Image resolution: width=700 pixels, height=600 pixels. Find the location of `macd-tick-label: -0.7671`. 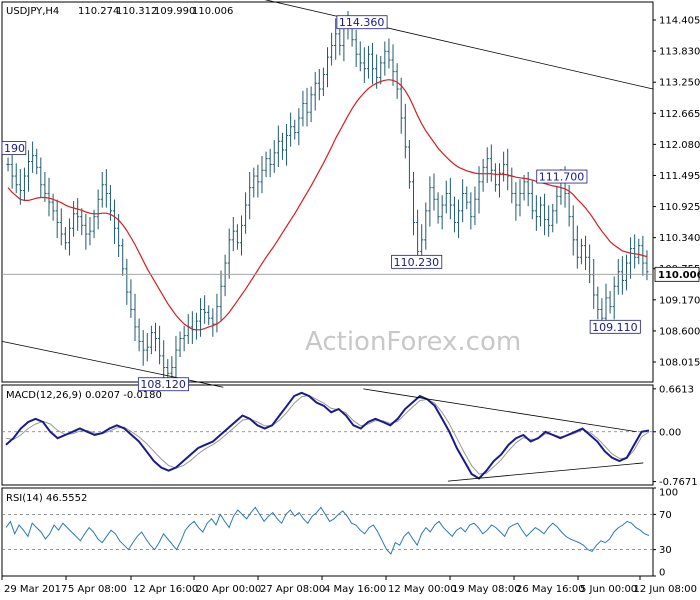

macd-tick-label: -0.7671 is located at coordinates (678, 482).